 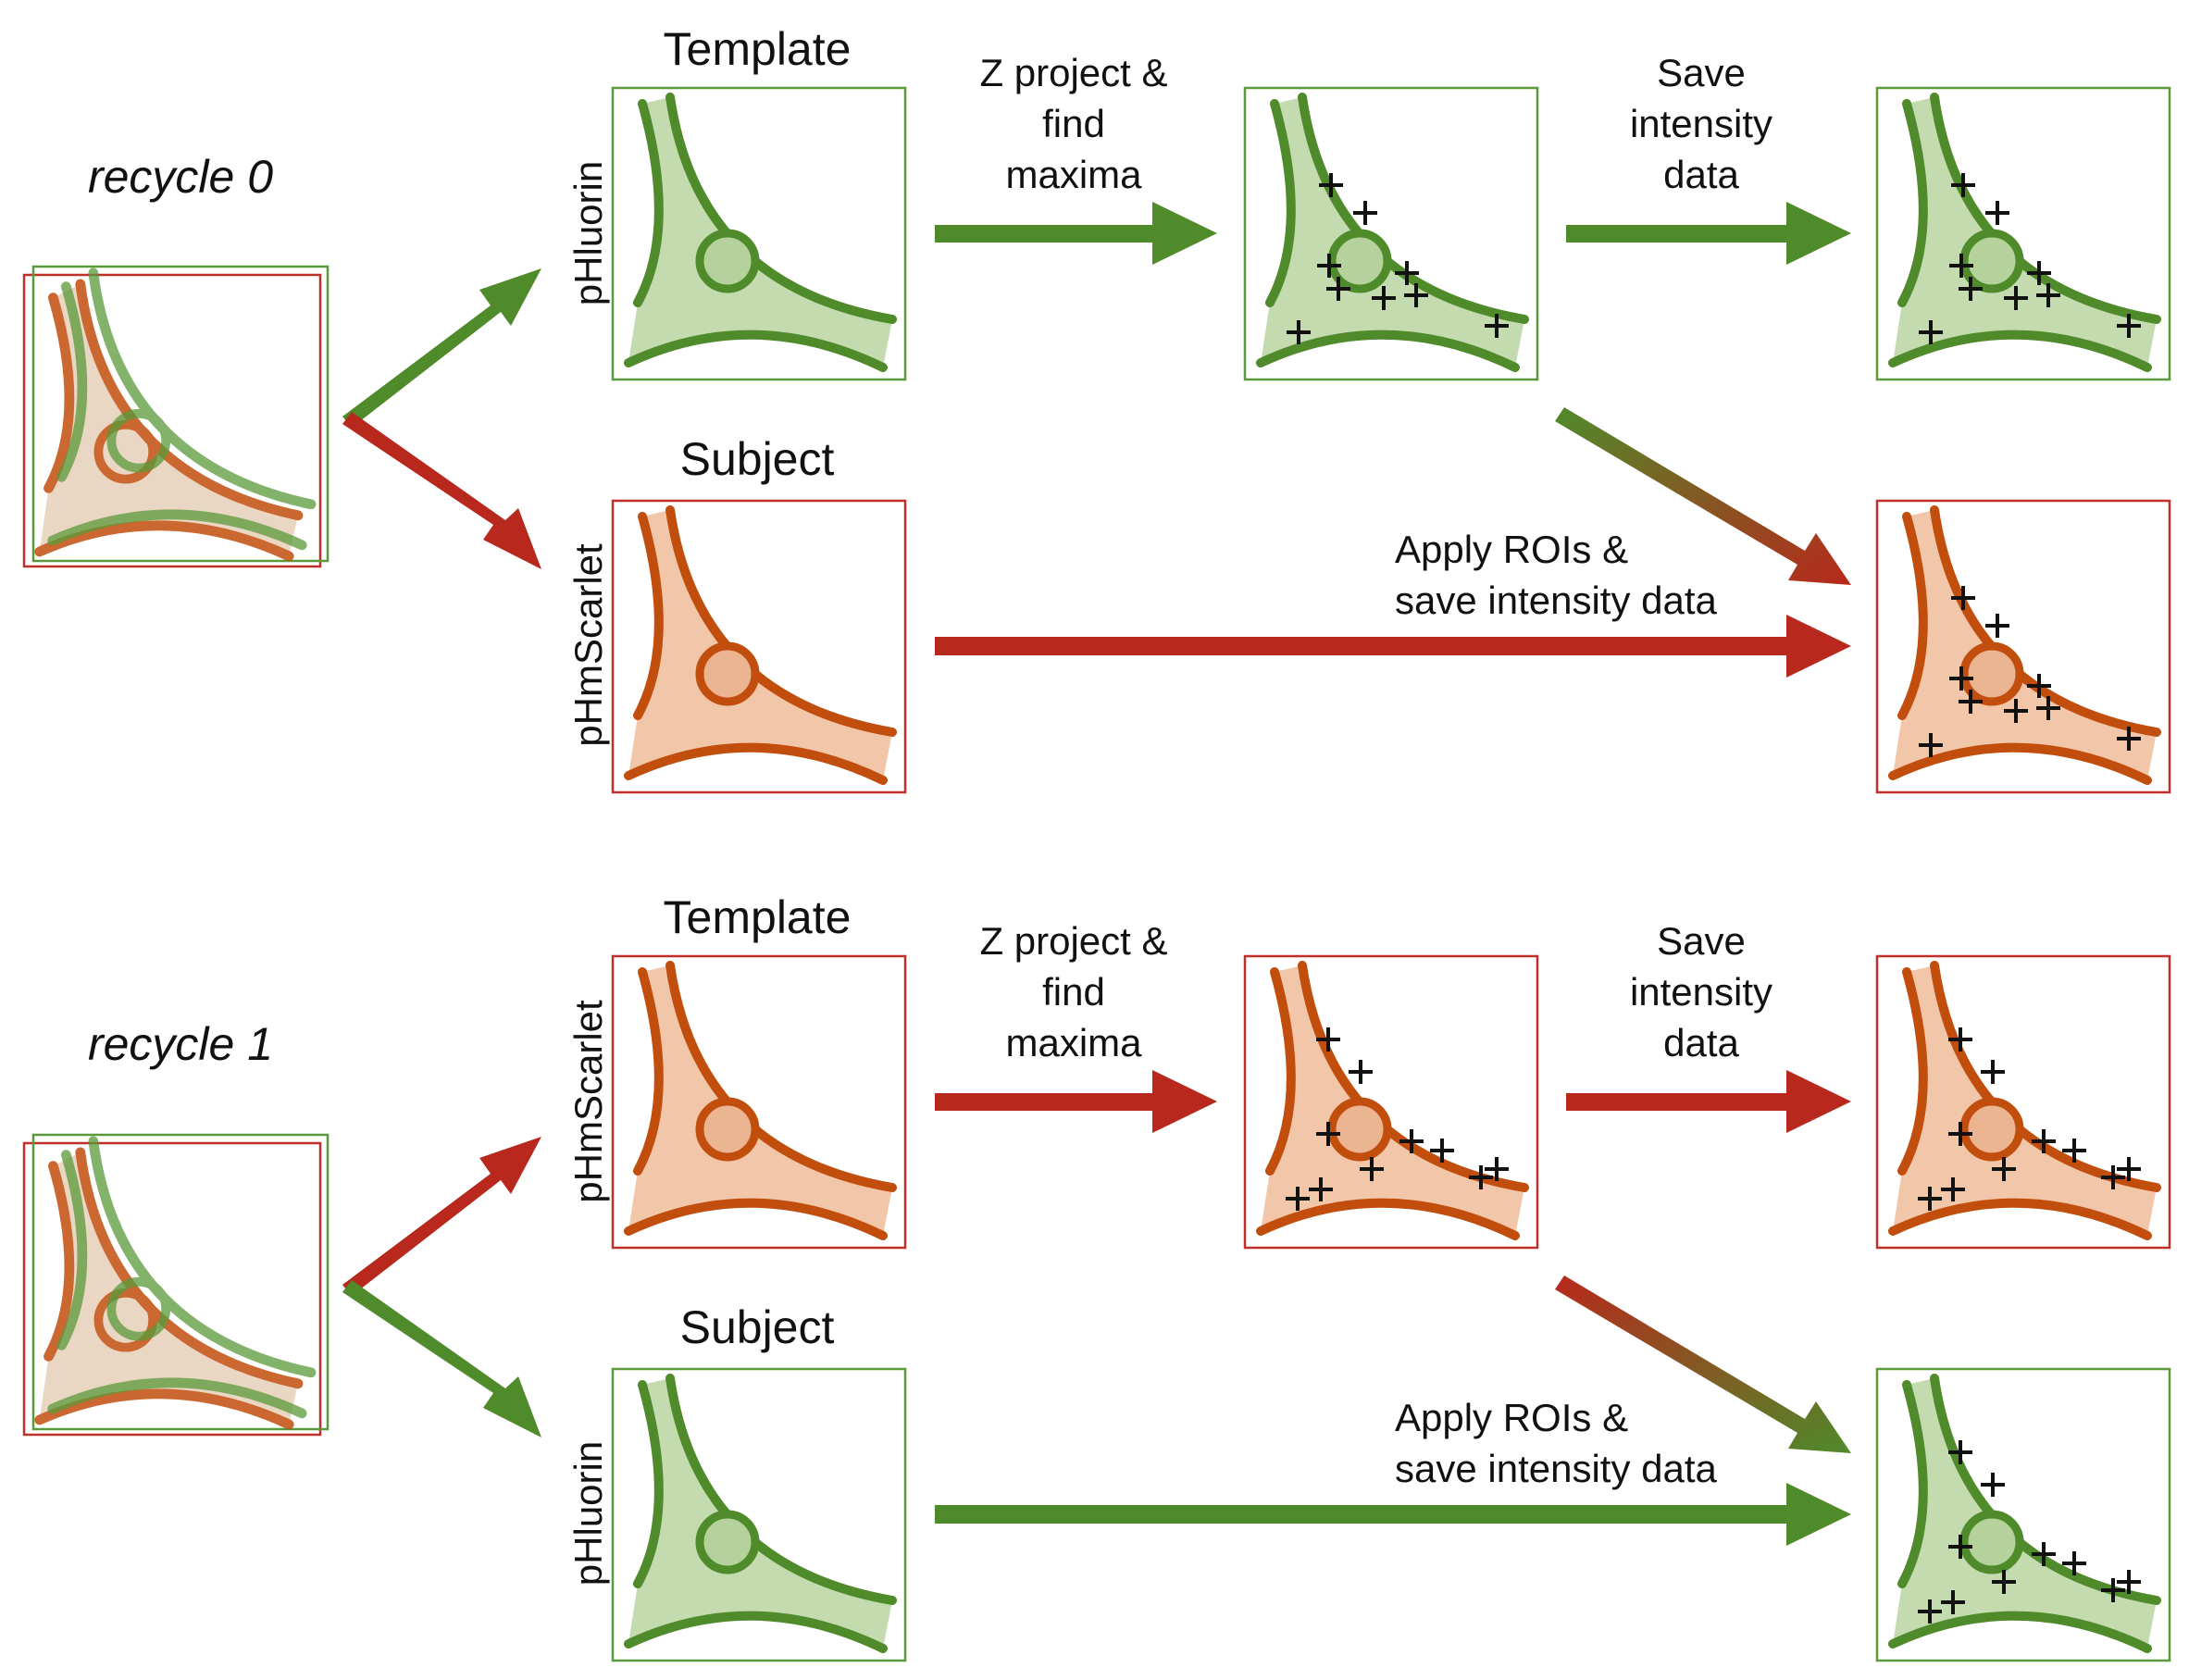 I want to click on subject-channel-label: pHluorin, so click(x=588, y=1513).